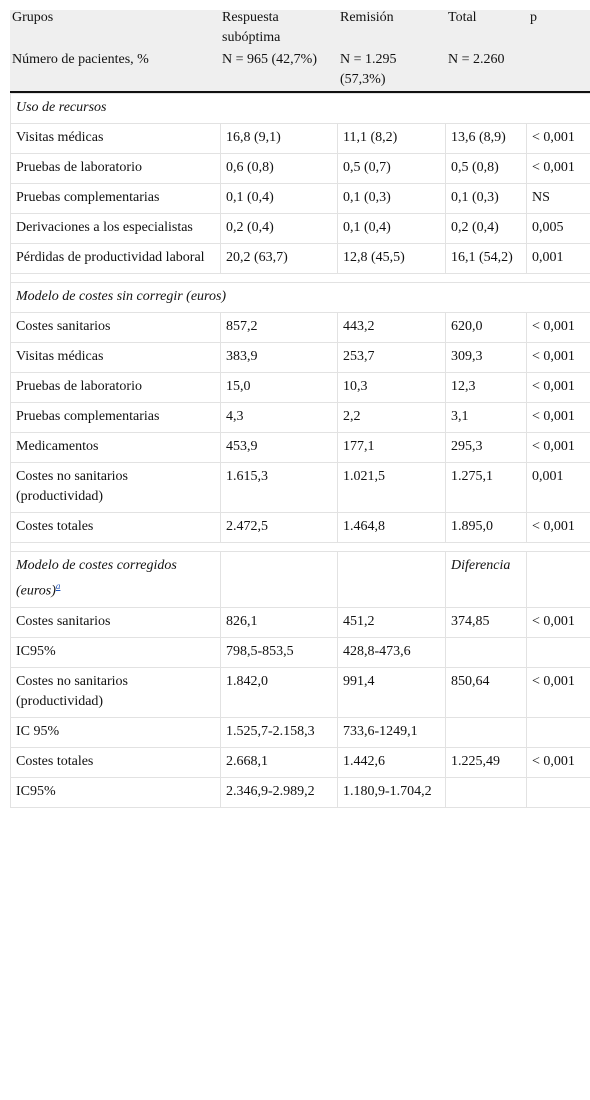 The width and height of the screenshot is (590, 1100). Describe the element at coordinates (486, 139) in the screenshot. I see `cell-total: 13,6 (8,9)` at that location.